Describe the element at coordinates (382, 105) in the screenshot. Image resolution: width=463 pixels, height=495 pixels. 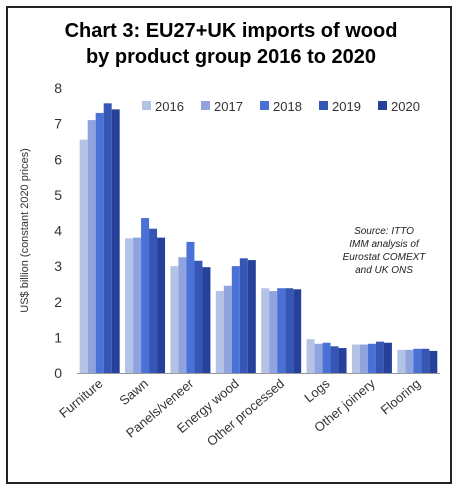
I see `legend-swatch-2020` at that location.